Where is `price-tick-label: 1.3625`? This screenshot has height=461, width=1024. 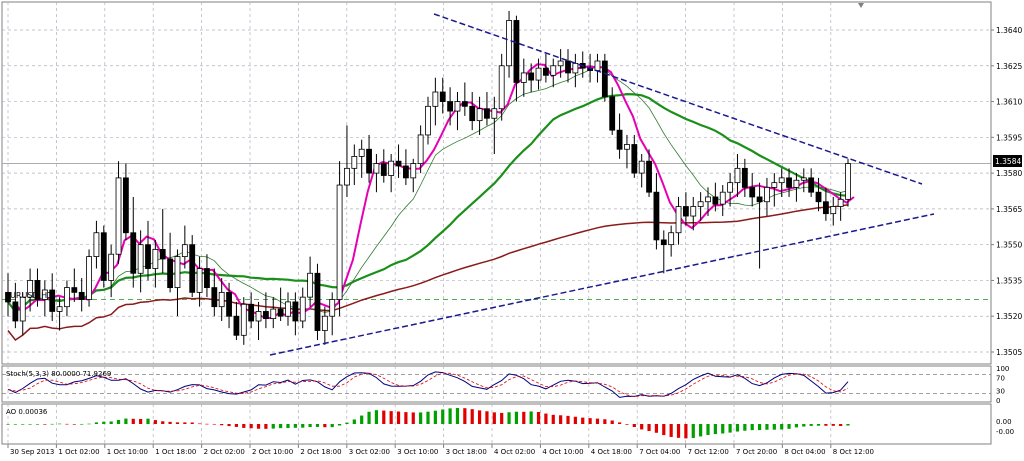 price-tick-label: 1.3625 is located at coordinates (1009, 66).